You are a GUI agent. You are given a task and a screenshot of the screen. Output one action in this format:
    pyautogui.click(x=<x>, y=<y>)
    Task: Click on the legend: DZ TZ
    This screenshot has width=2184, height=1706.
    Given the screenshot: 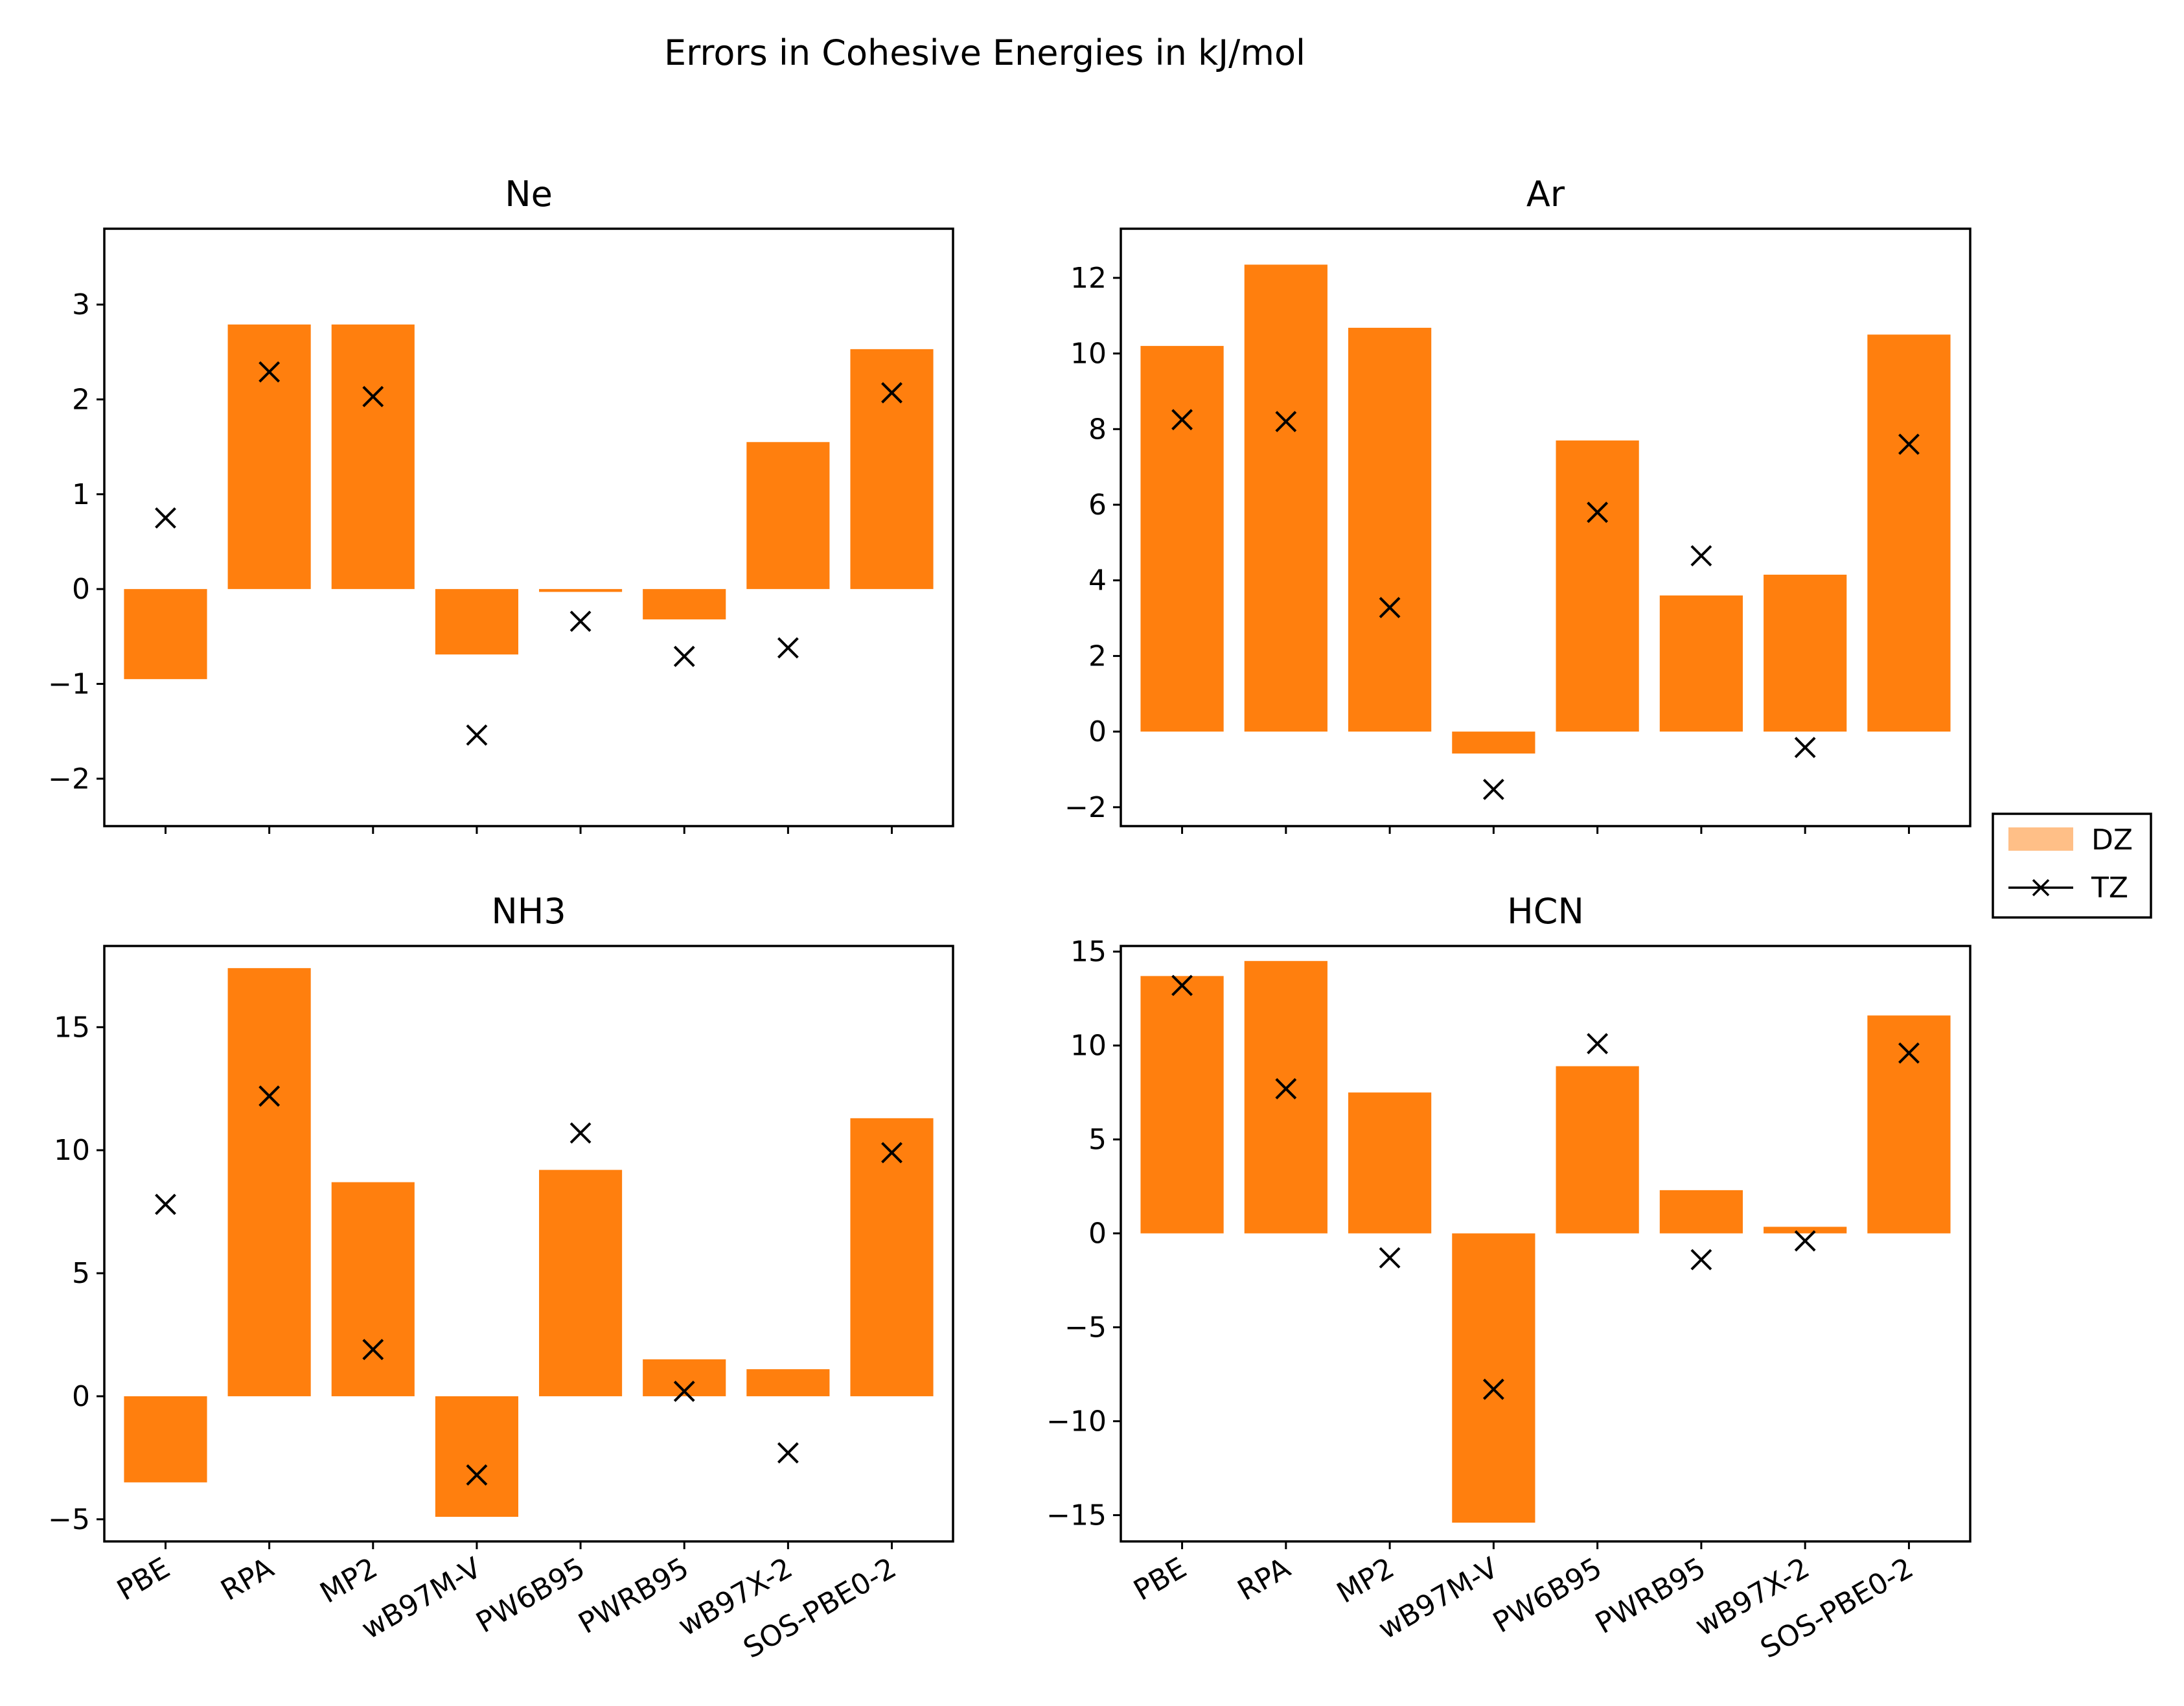 What is the action you would take?
    pyautogui.click(x=2072, y=866)
    